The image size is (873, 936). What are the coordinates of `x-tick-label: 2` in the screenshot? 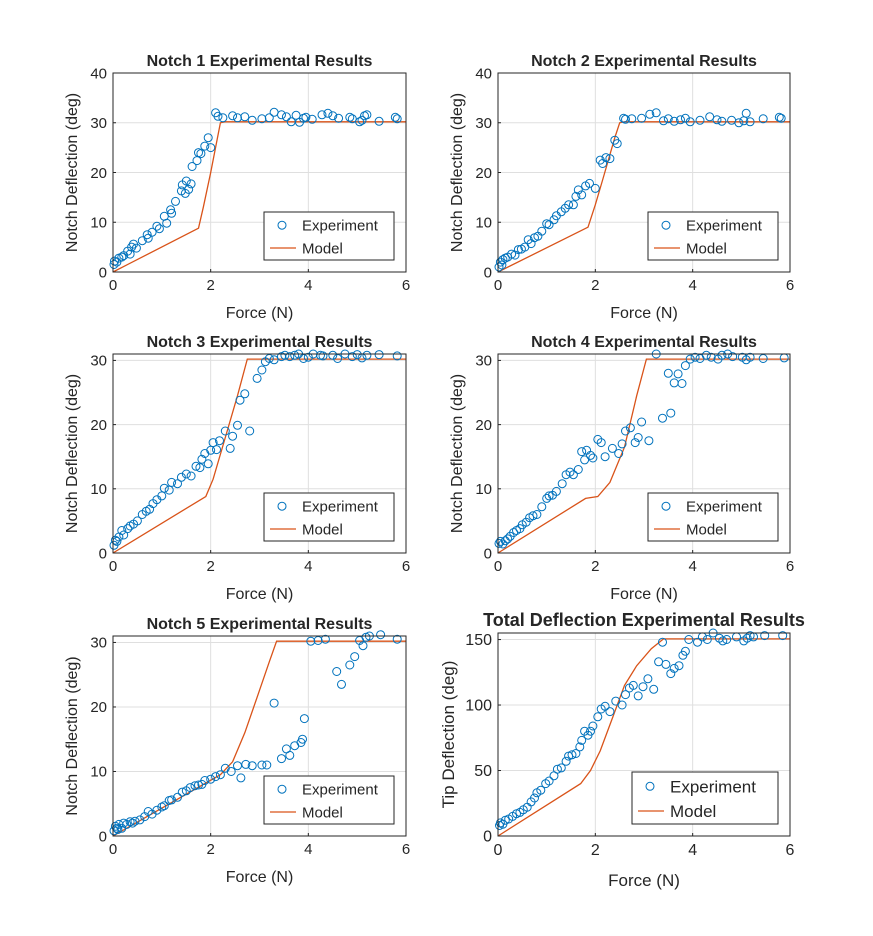 It's located at (595, 285).